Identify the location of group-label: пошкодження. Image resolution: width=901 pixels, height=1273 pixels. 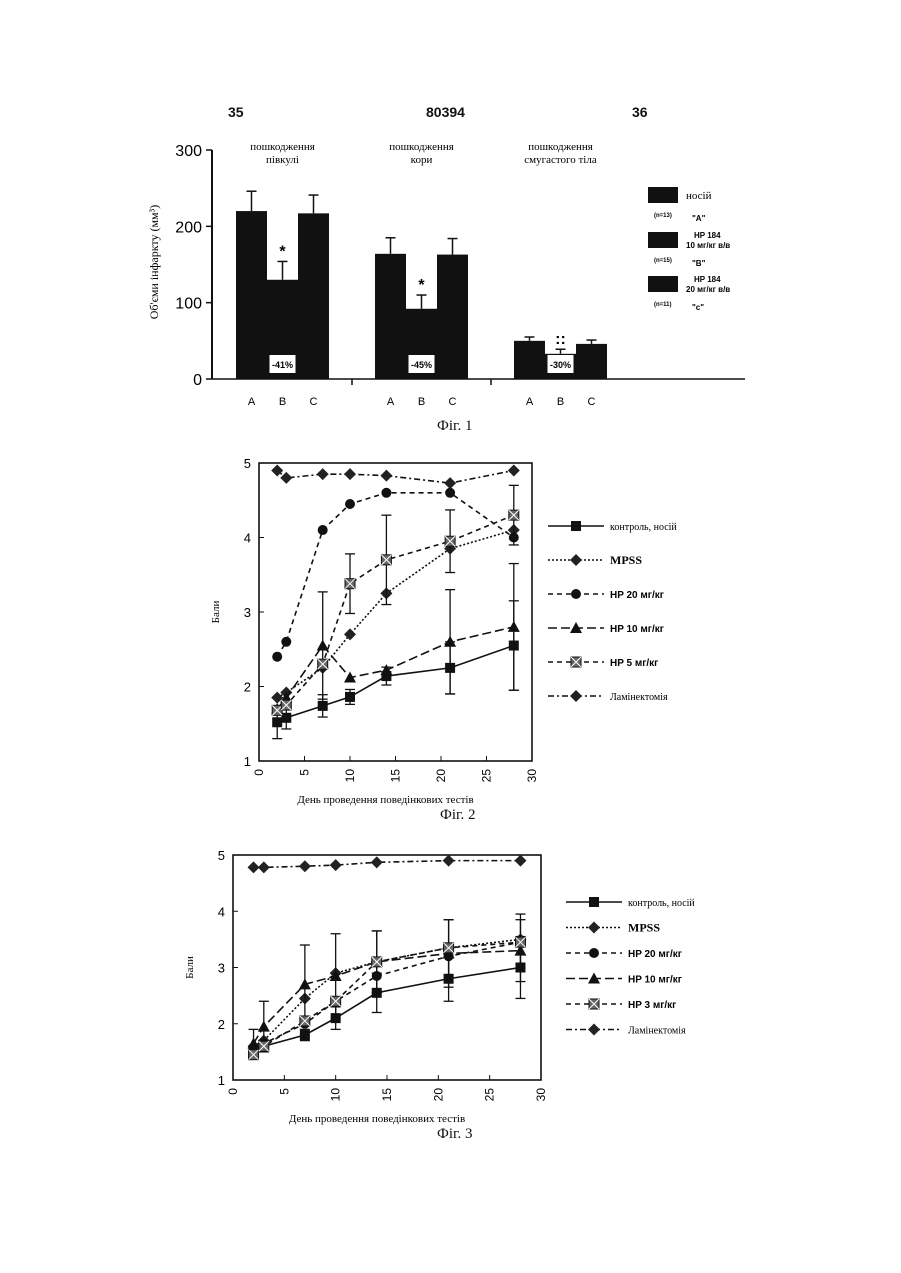
(421, 147).